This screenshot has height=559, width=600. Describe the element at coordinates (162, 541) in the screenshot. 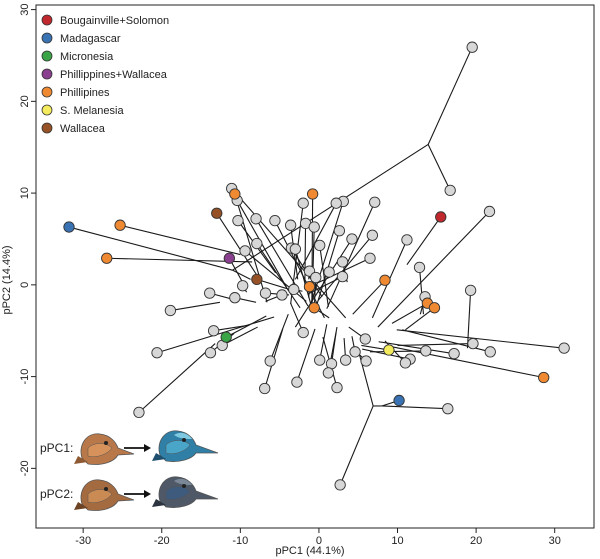

I see `x-tick-label: -20` at that location.